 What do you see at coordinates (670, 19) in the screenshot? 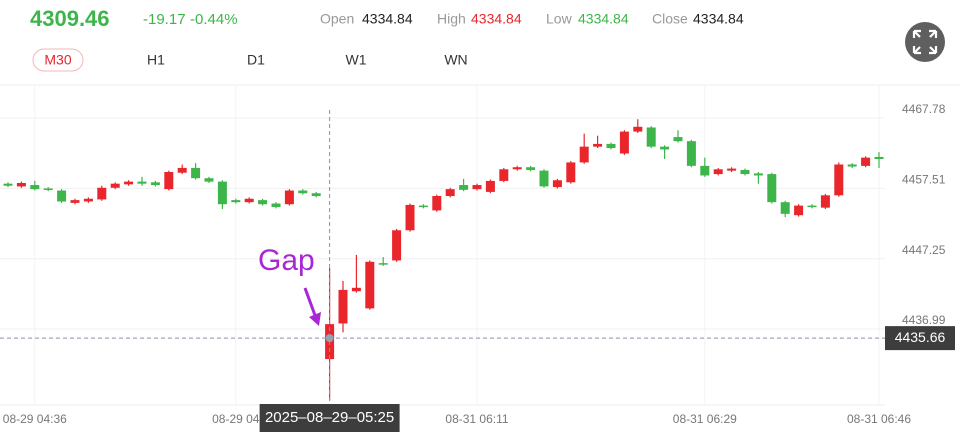
I see `stat-label: Close` at bounding box center [670, 19].